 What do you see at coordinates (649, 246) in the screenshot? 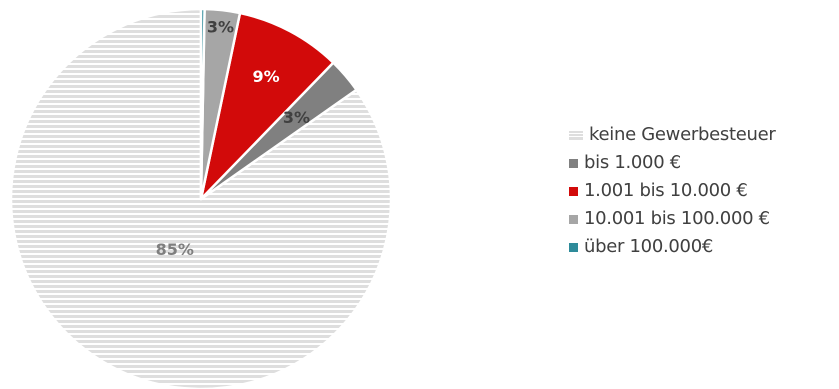
I see `legend-label: über 100.000€` at bounding box center [649, 246].